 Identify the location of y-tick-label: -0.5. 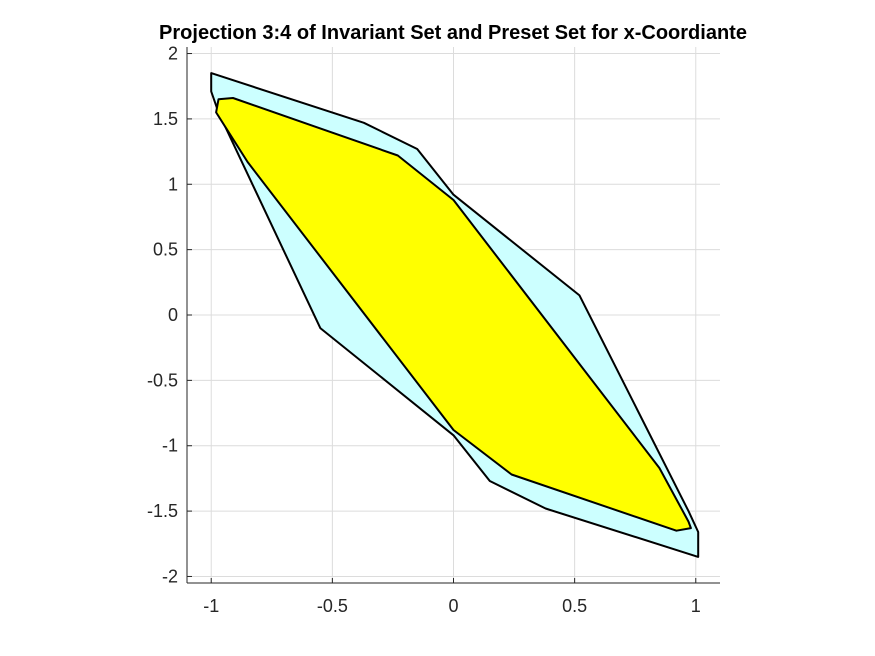
(162, 380).